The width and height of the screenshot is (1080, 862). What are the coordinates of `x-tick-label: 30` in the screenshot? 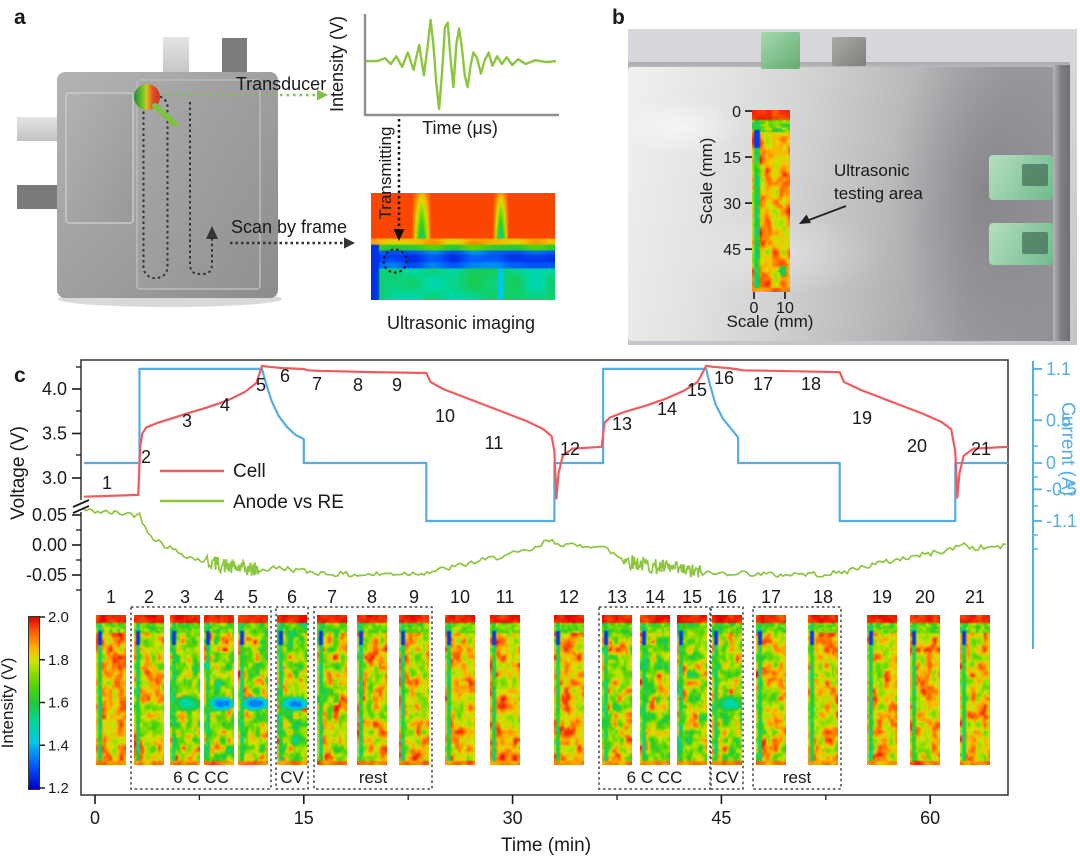 It's located at (513, 818).